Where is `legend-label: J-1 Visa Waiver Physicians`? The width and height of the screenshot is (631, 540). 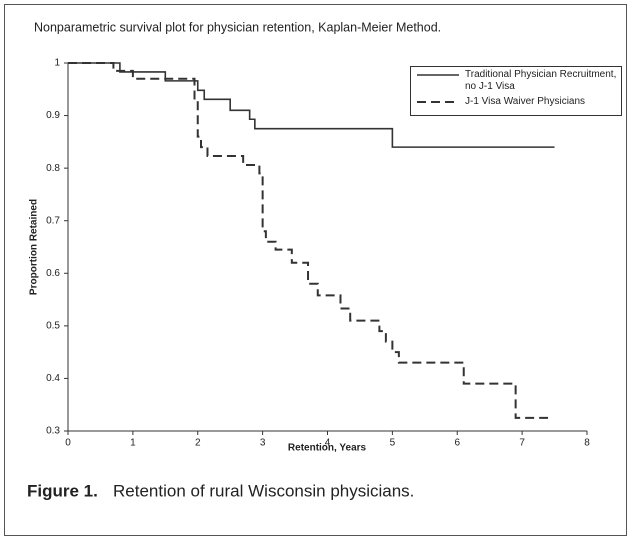 legend-label: J-1 Visa Waiver Physicians is located at coordinates (525, 101).